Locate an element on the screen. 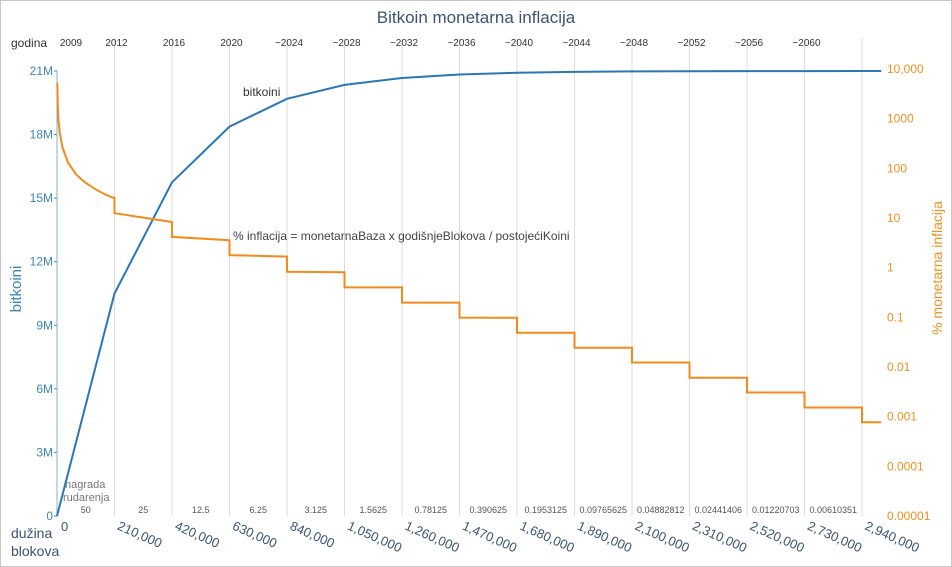 This screenshot has width=952, height=567. right-tick-label: 1 is located at coordinates (890, 268).